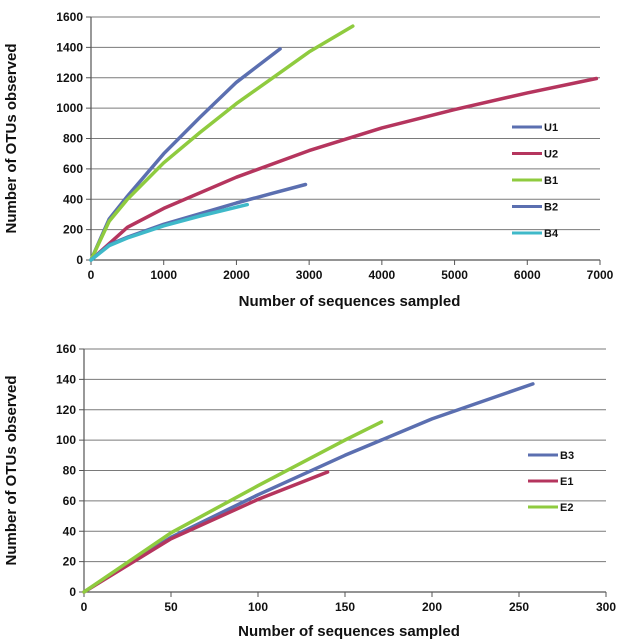  What do you see at coordinates (258, 607) in the screenshot?
I see `x-tick-label: 100` at bounding box center [258, 607].